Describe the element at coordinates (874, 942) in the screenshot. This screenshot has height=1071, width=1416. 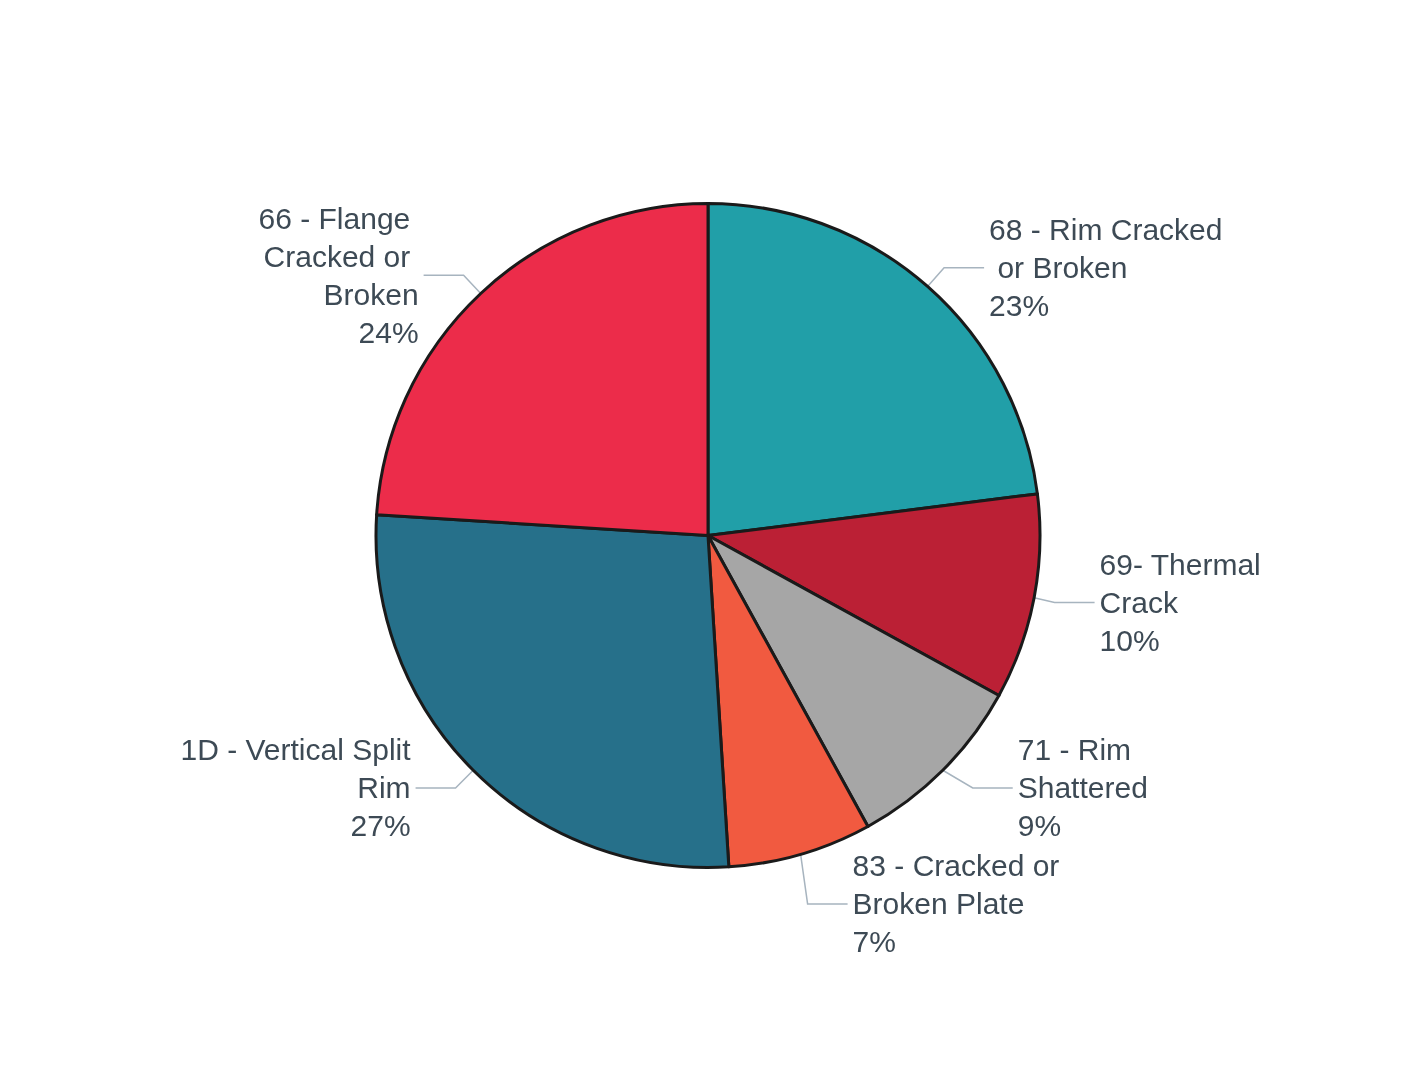
I see `data-label: 7%` at that location.